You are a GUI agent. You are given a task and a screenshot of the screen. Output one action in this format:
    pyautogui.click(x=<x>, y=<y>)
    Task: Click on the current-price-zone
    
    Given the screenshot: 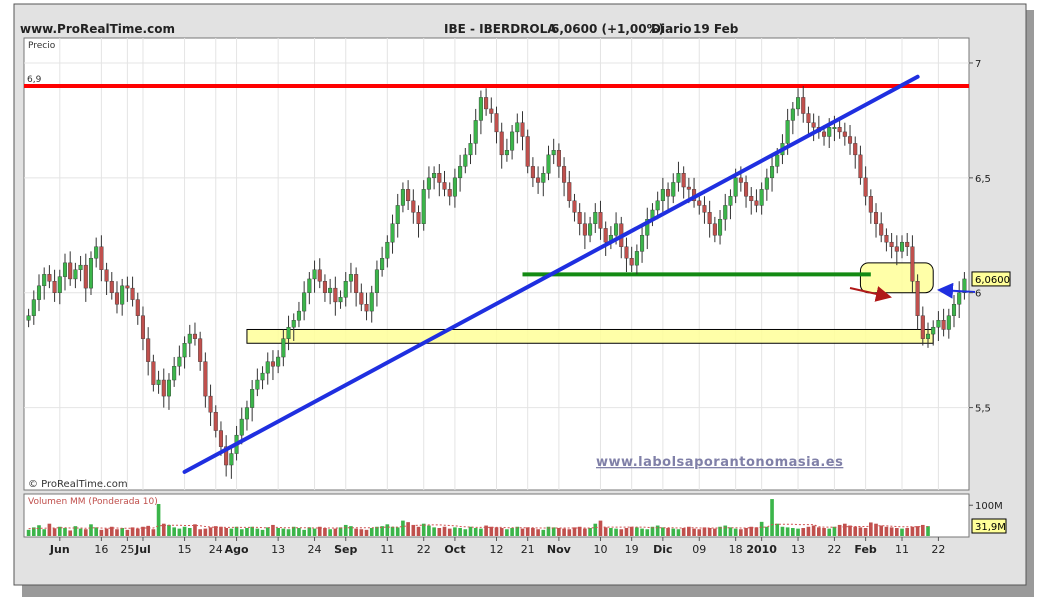 What is the action you would take?
    pyautogui.click(x=896, y=278)
    